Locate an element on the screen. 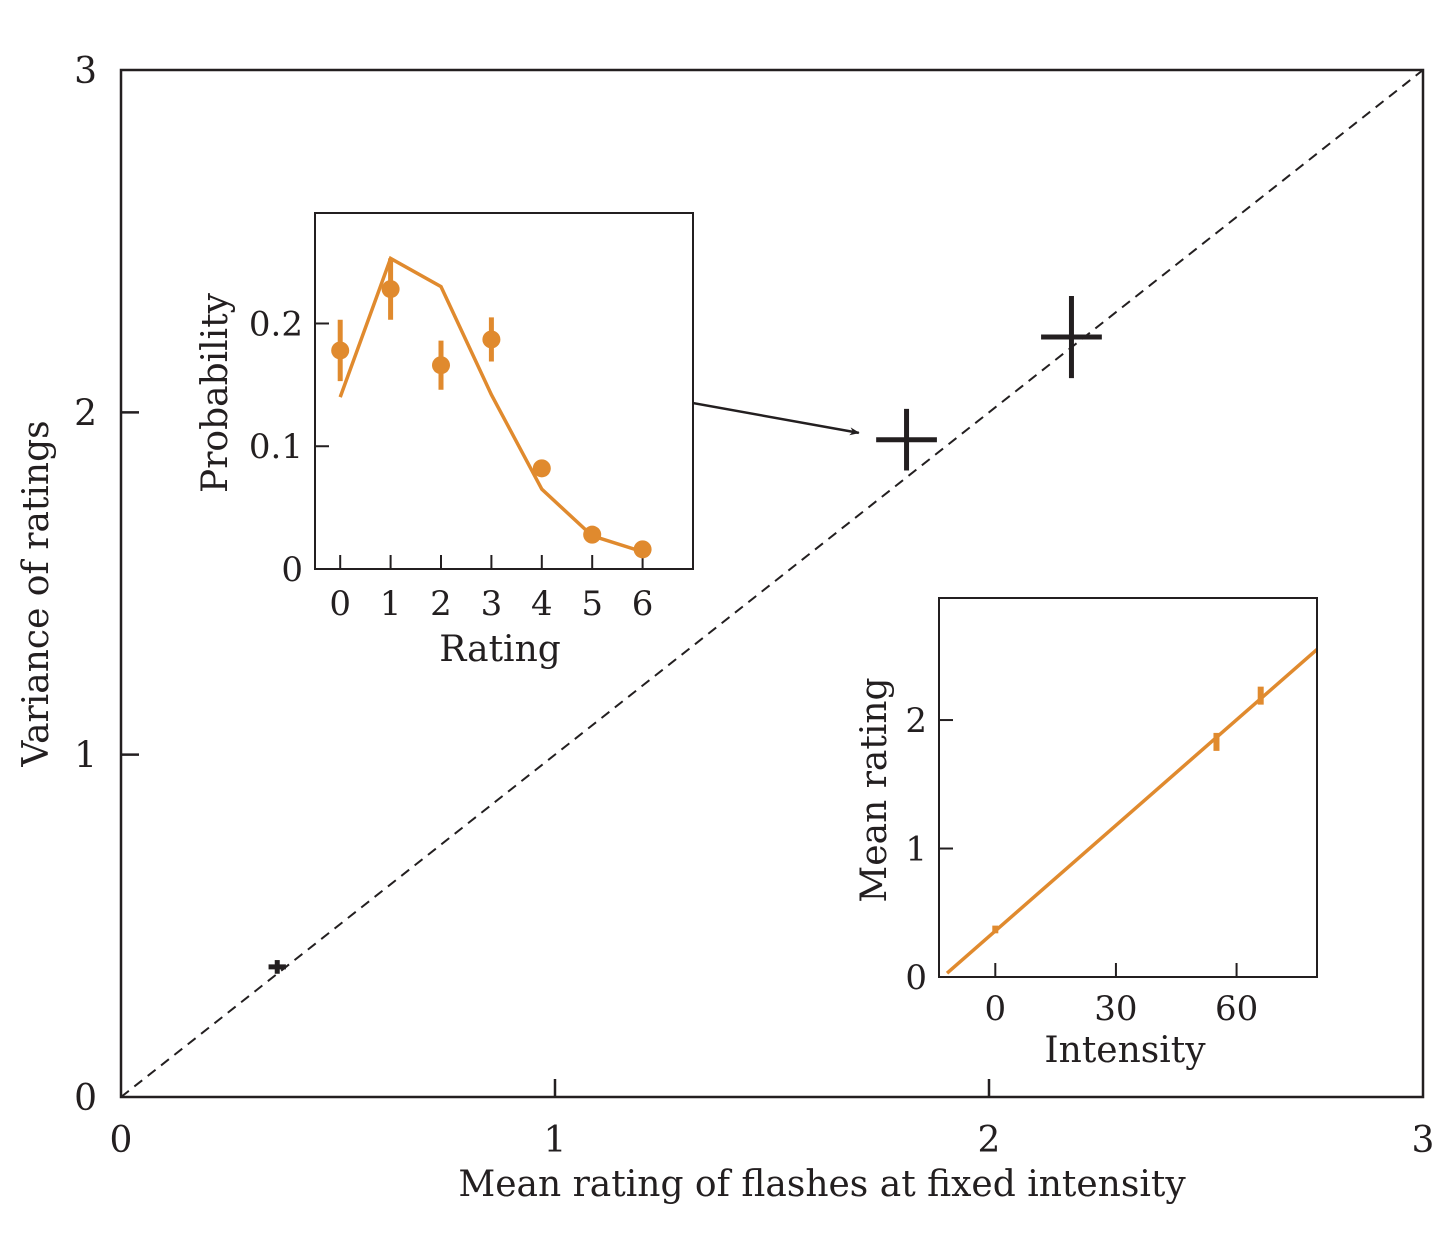 The width and height of the screenshot is (1450, 1252). rating-inset-y-title: Probability is located at coordinates (215, 392).